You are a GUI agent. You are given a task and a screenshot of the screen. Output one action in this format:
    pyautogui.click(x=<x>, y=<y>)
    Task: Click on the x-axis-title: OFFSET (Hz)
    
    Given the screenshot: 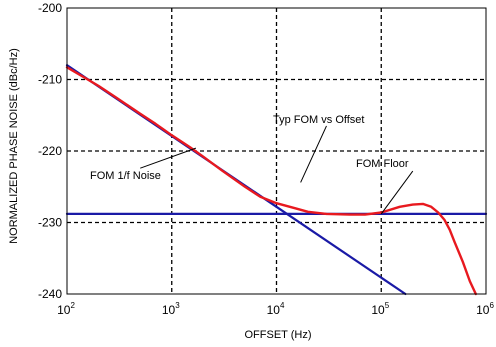 What is the action you would take?
    pyautogui.click(x=277, y=335)
    